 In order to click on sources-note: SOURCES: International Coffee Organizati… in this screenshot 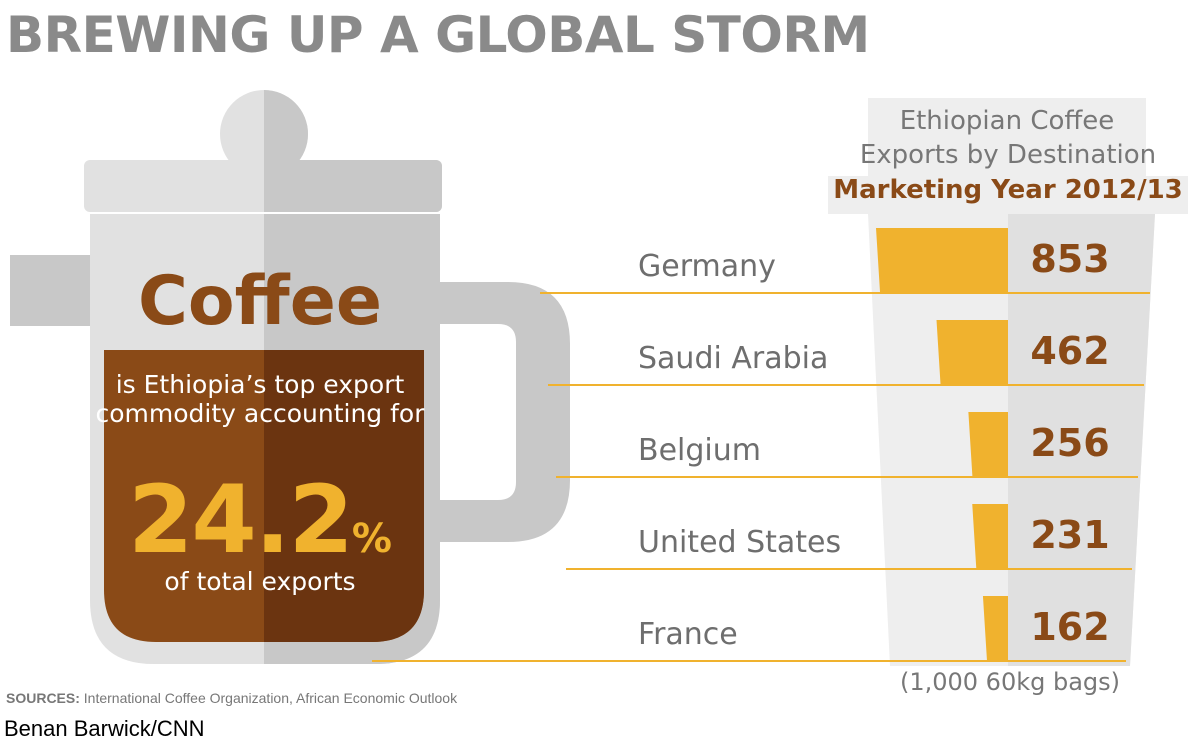, I will do `click(231, 698)`.